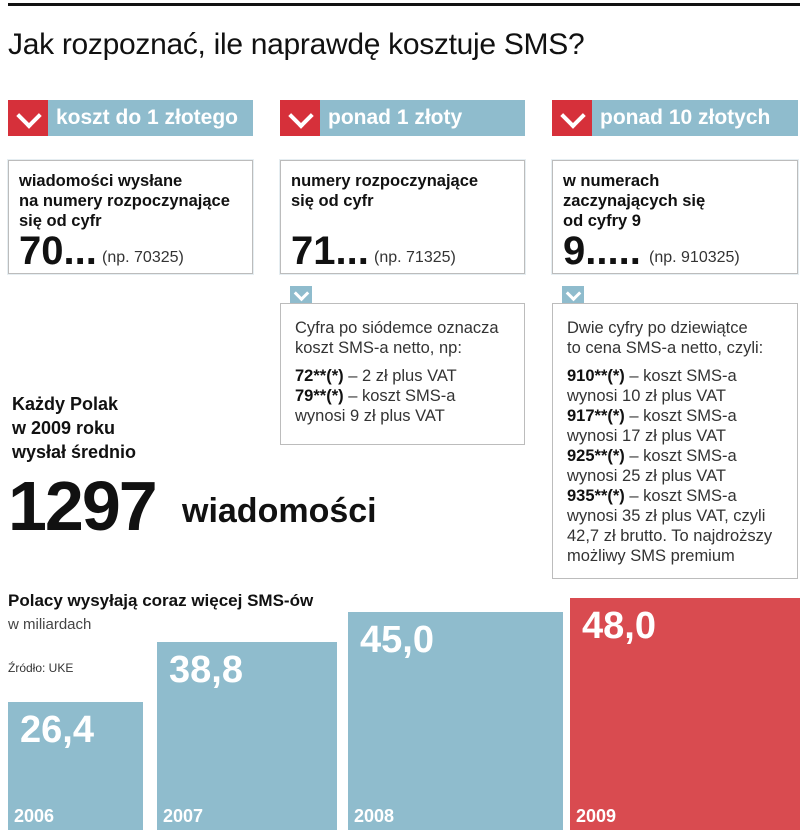 This screenshot has height=834, width=805. Describe the element at coordinates (143, 257) in the screenshot. I see `number-example: (np. 70325)` at that location.